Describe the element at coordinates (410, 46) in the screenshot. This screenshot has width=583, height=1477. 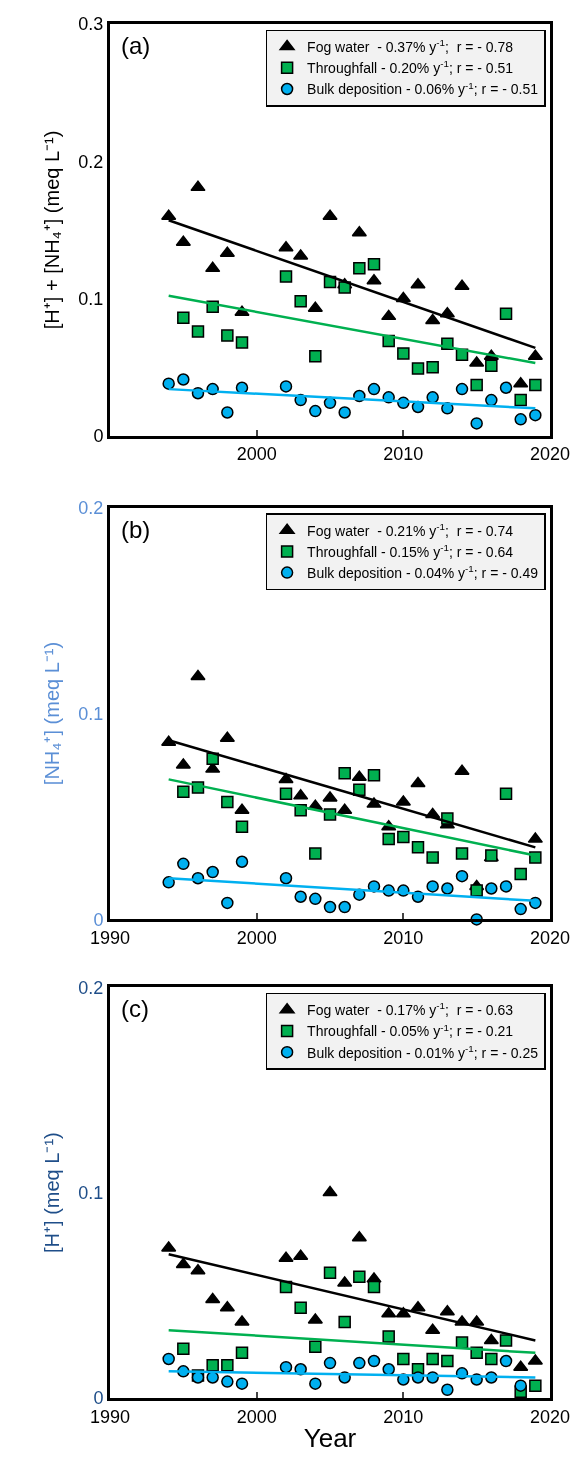
I see `legend-label: Fog water - 0.37% y$^{-1}$; r = - 0.78` at that location.